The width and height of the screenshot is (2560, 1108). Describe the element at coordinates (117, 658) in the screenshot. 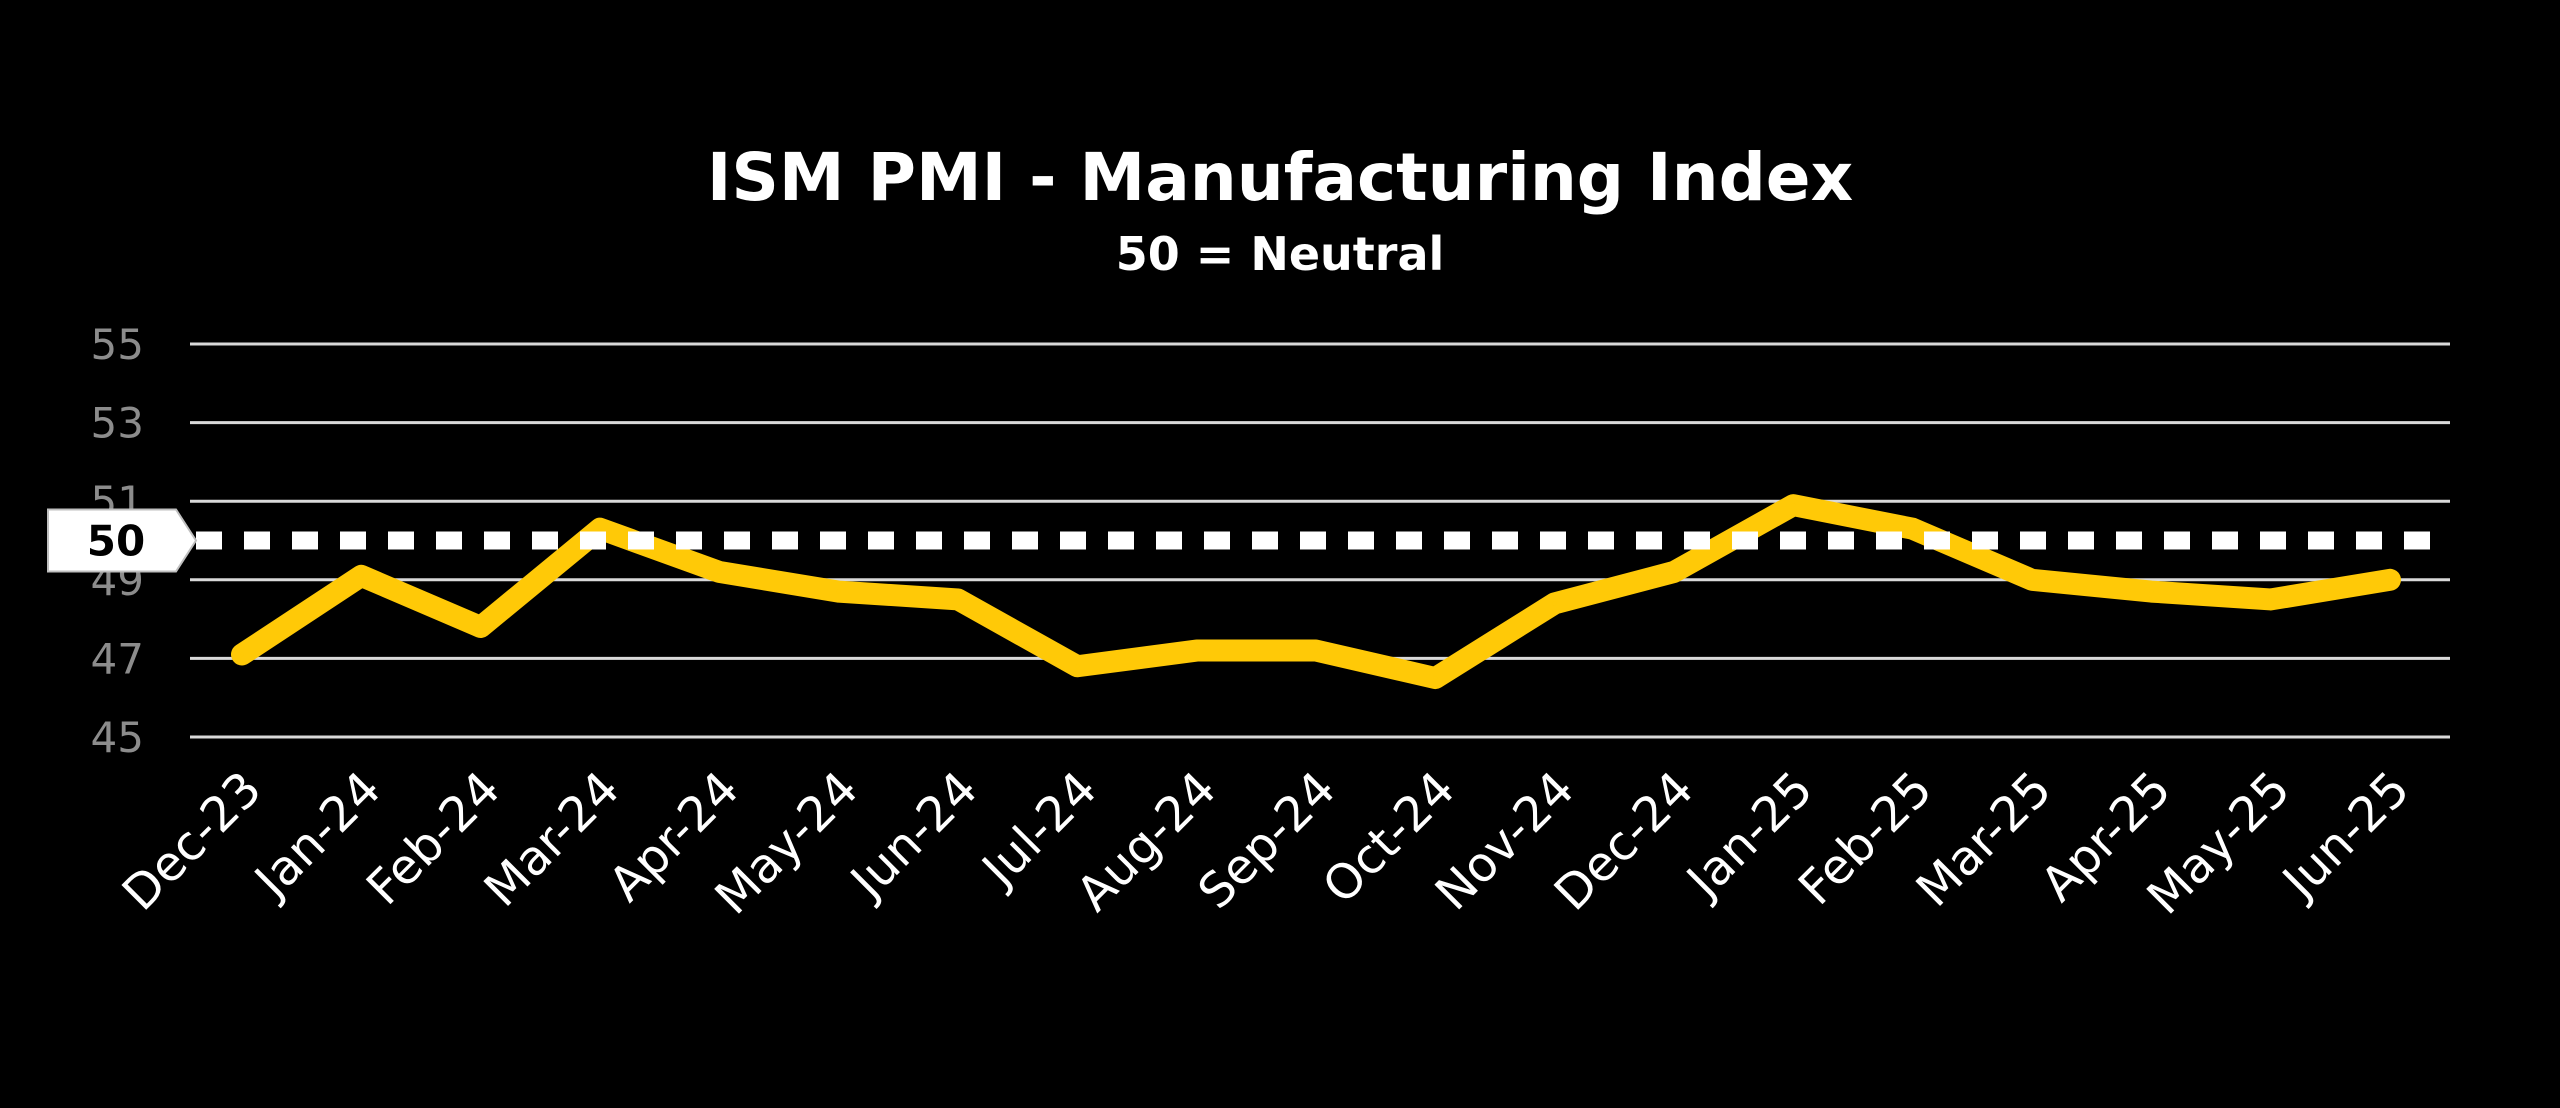

I see `y-tick-47: 47` at that location.